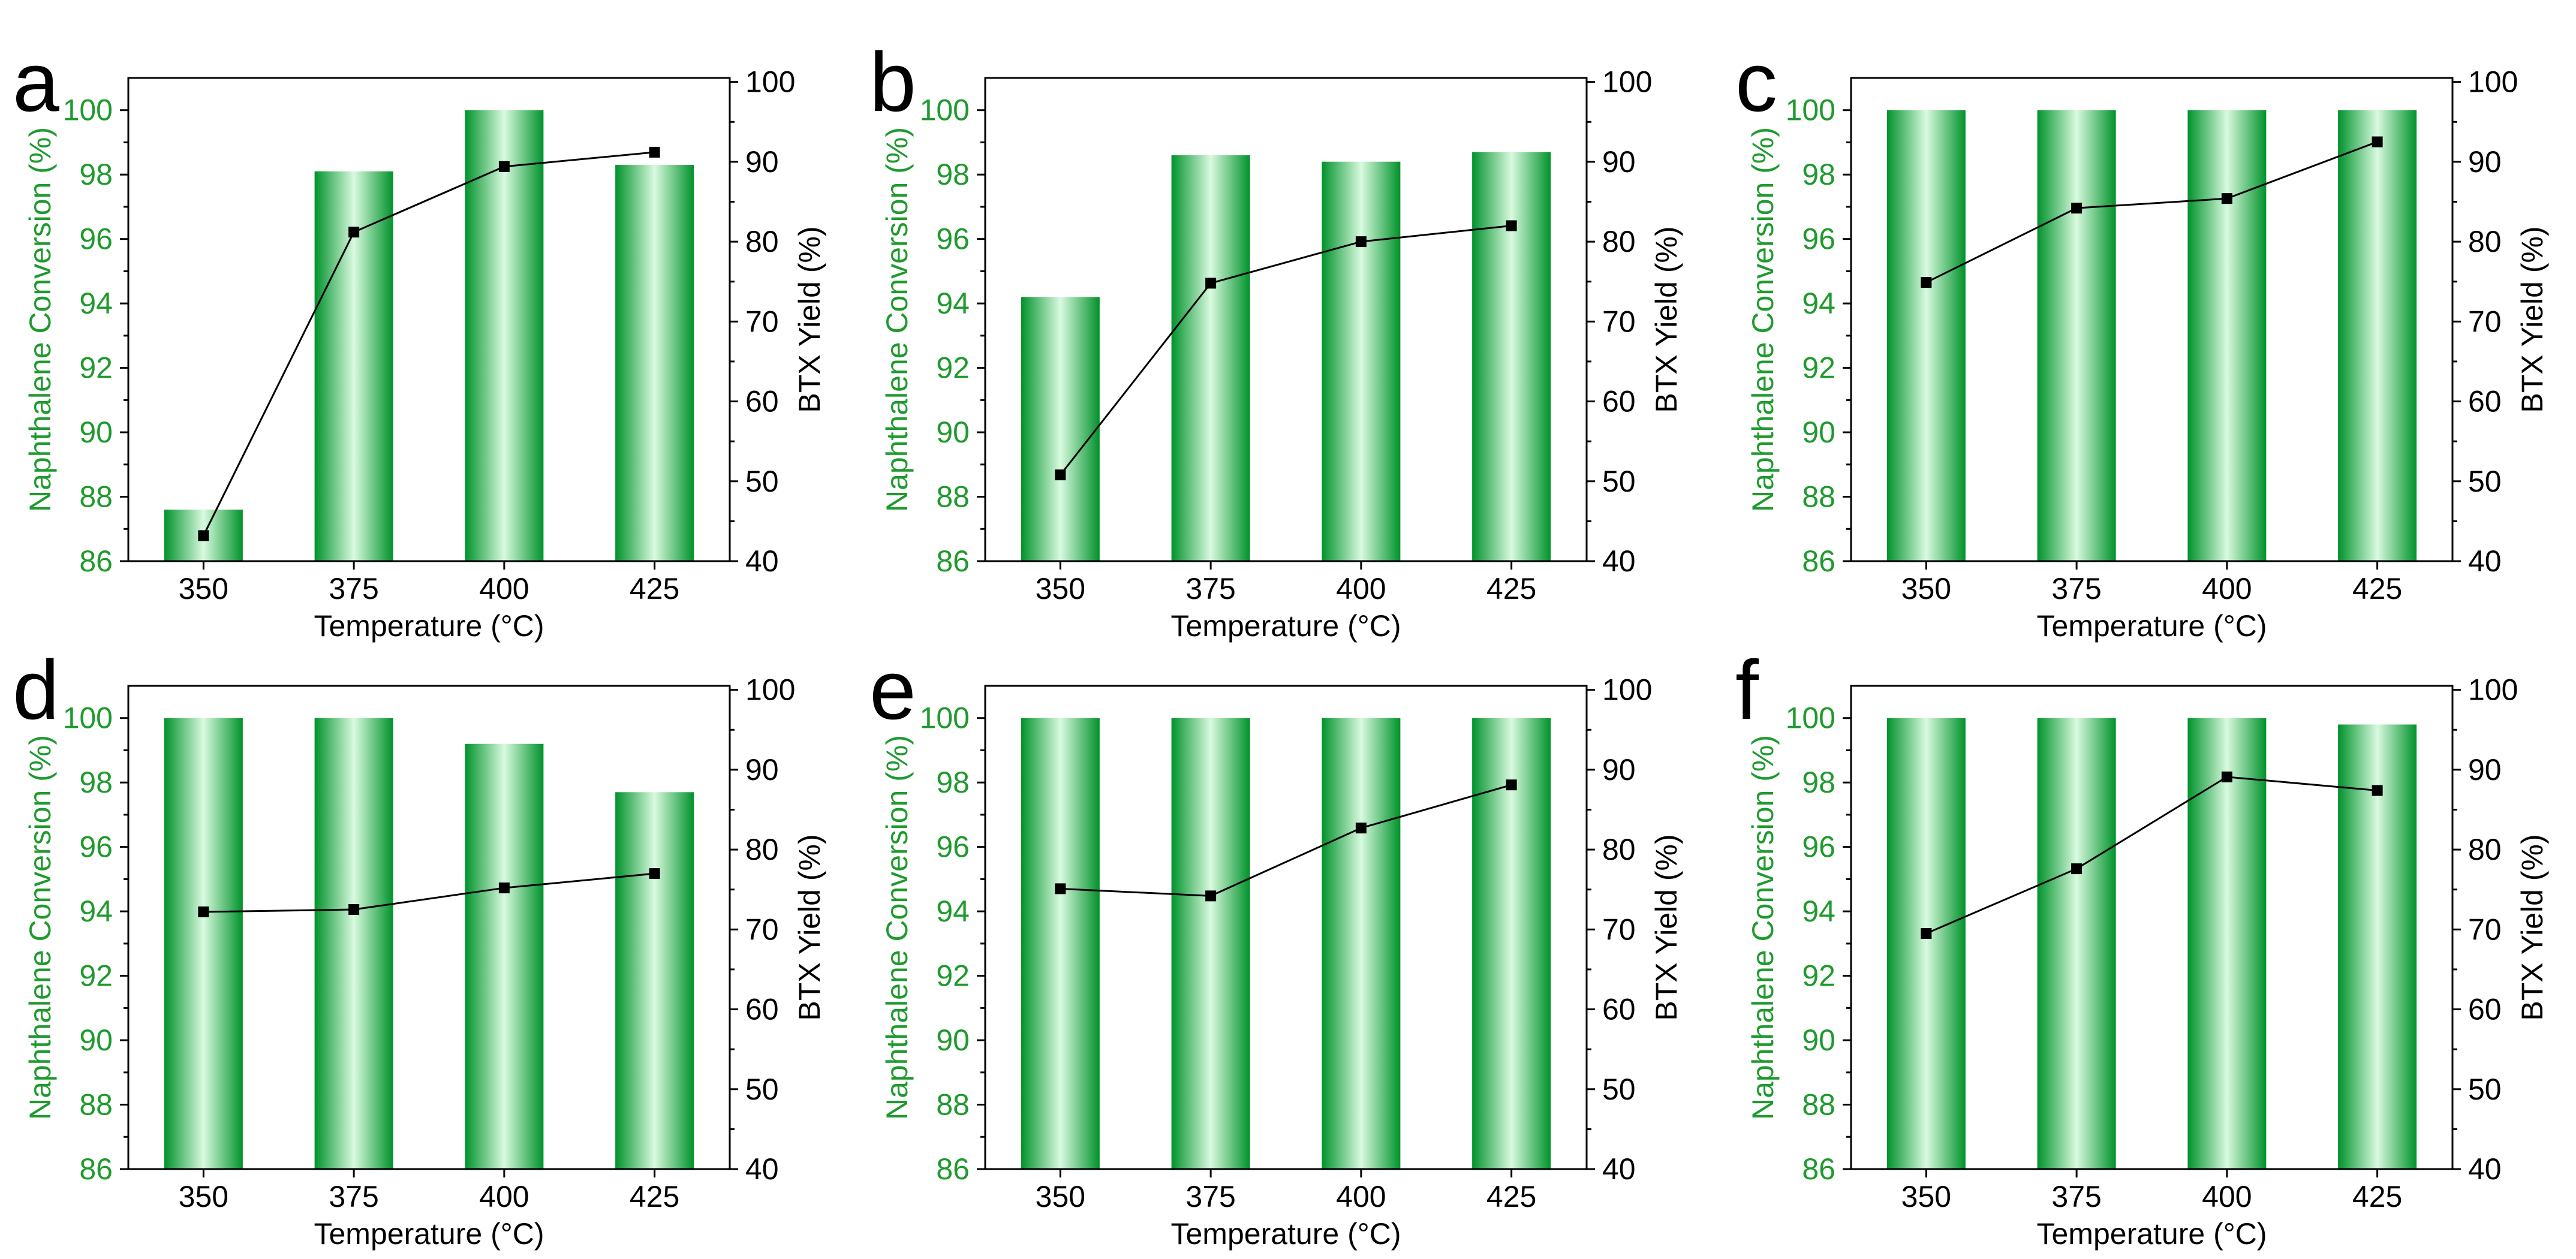  I want to click on btx-yield-line-e, so click(1286, 840).